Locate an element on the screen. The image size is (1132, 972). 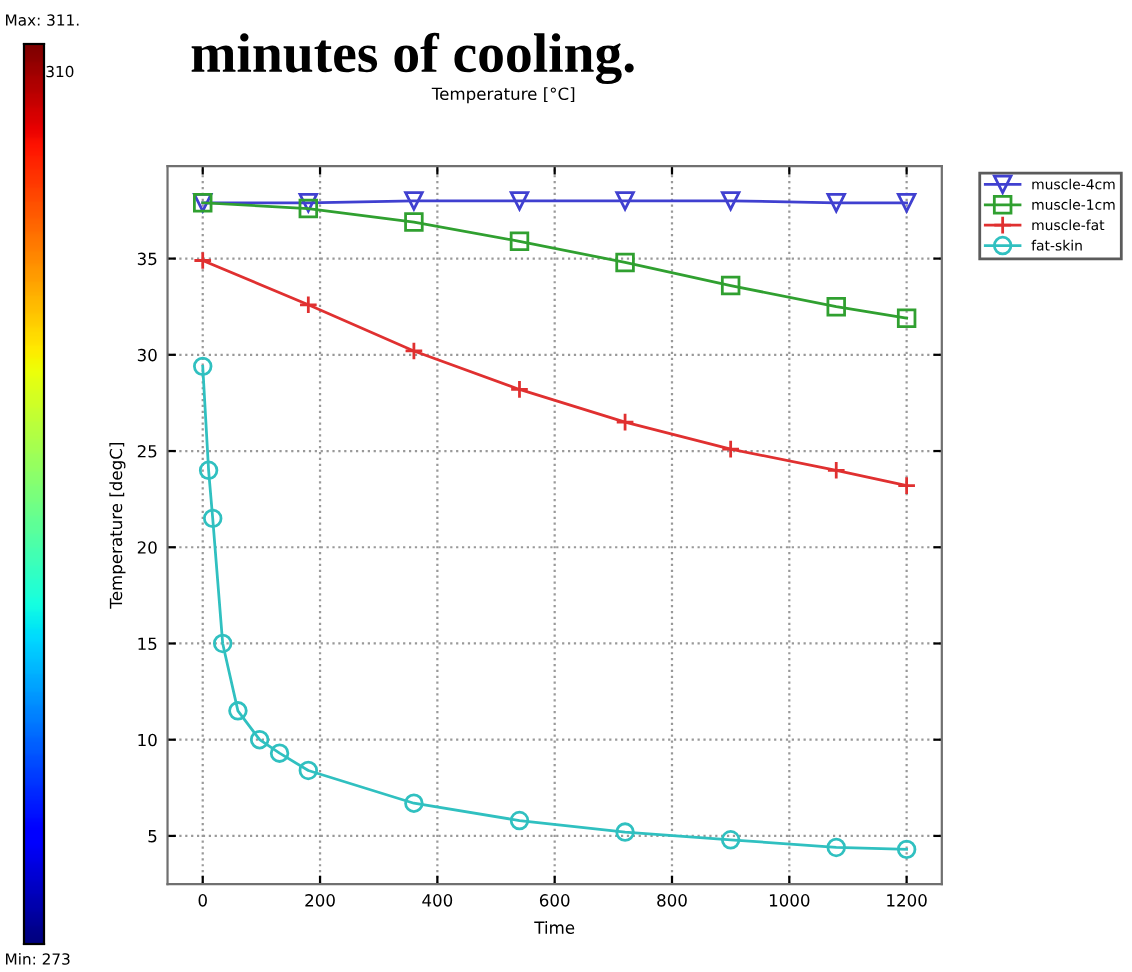
x-tick-label: 600 is located at coordinates (554, 900).